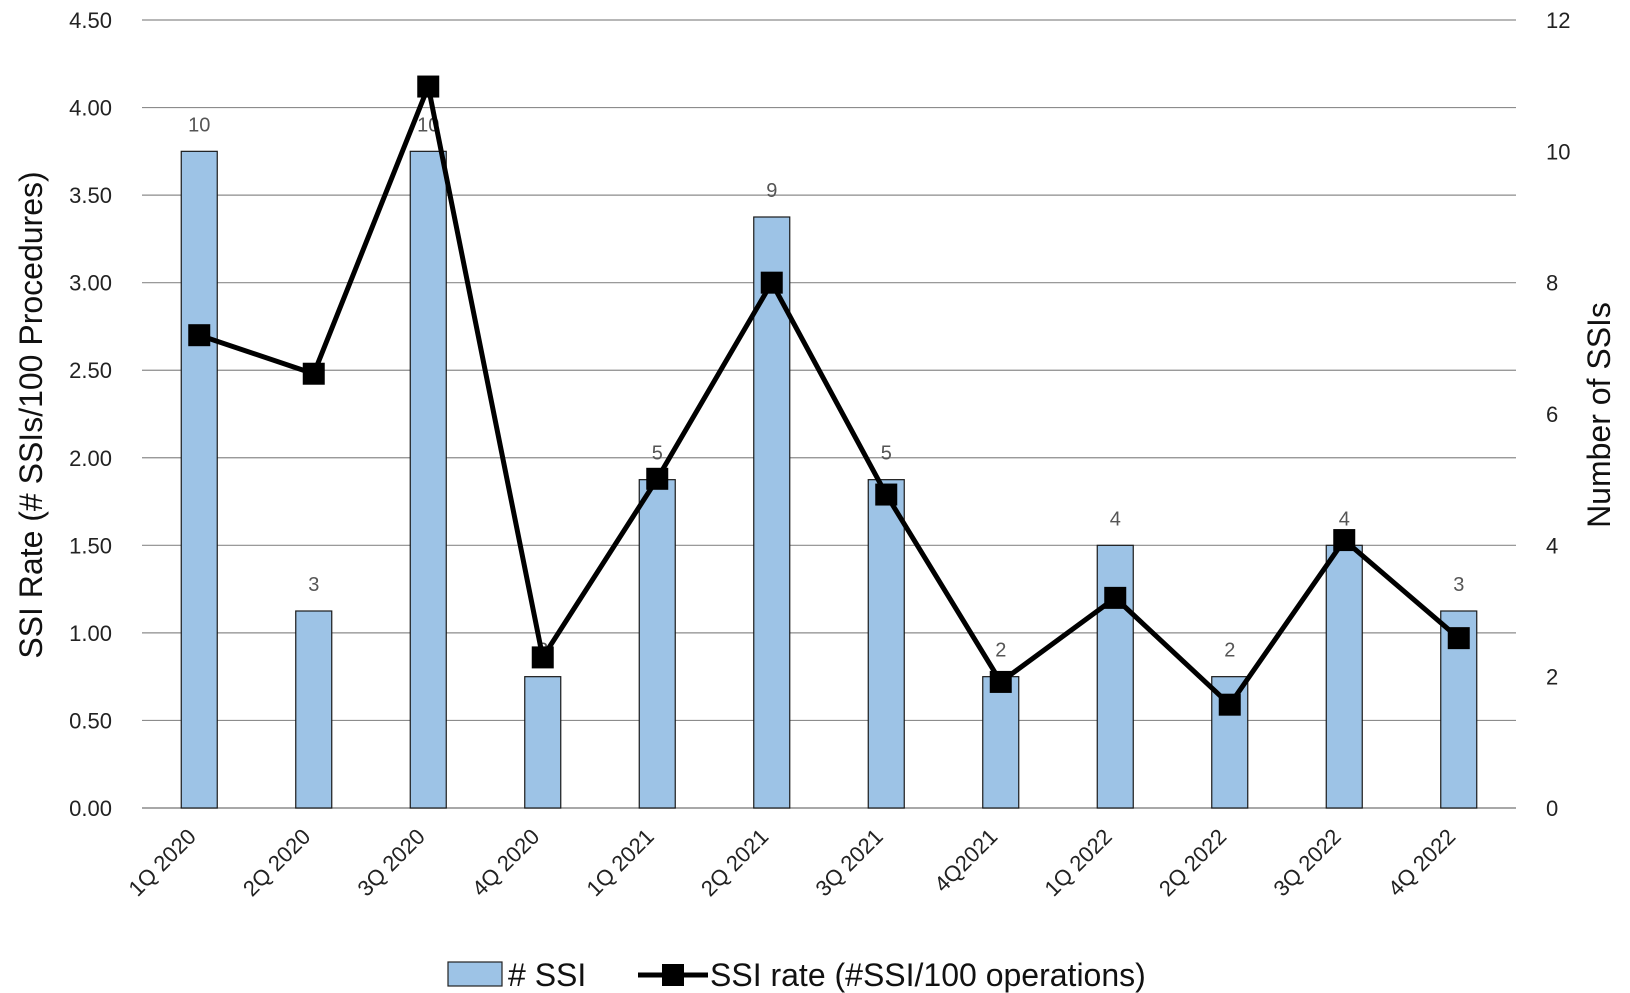 This screenshot has width=1630, height=993. I want to click on x-tick-label: 4Q 2020, so click(505, 862).